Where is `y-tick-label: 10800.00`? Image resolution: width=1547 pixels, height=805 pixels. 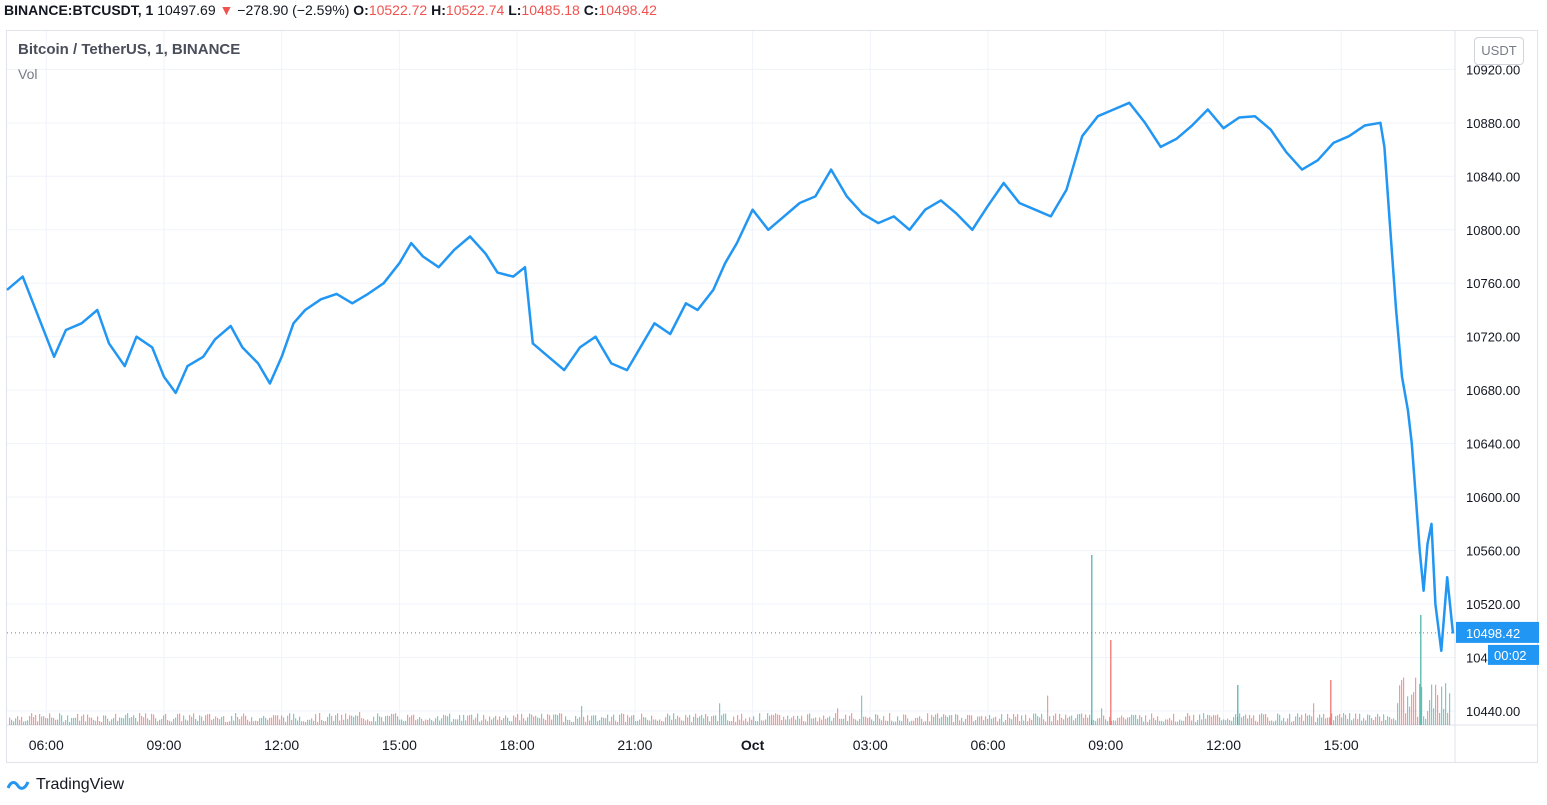 y-tick-label: 10800.00 is located at coordinates (1493, 230).